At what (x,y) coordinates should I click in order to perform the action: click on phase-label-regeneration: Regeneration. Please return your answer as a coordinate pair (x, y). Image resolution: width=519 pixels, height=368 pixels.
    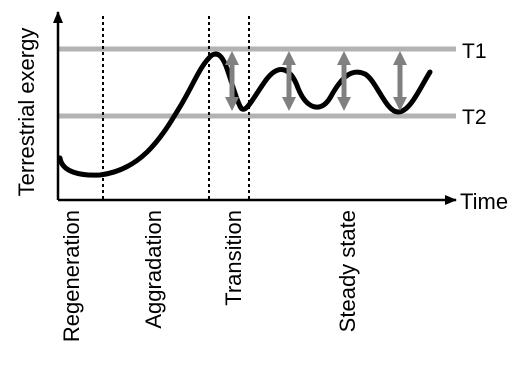
    Looking at the image, I should click on (71, 276).